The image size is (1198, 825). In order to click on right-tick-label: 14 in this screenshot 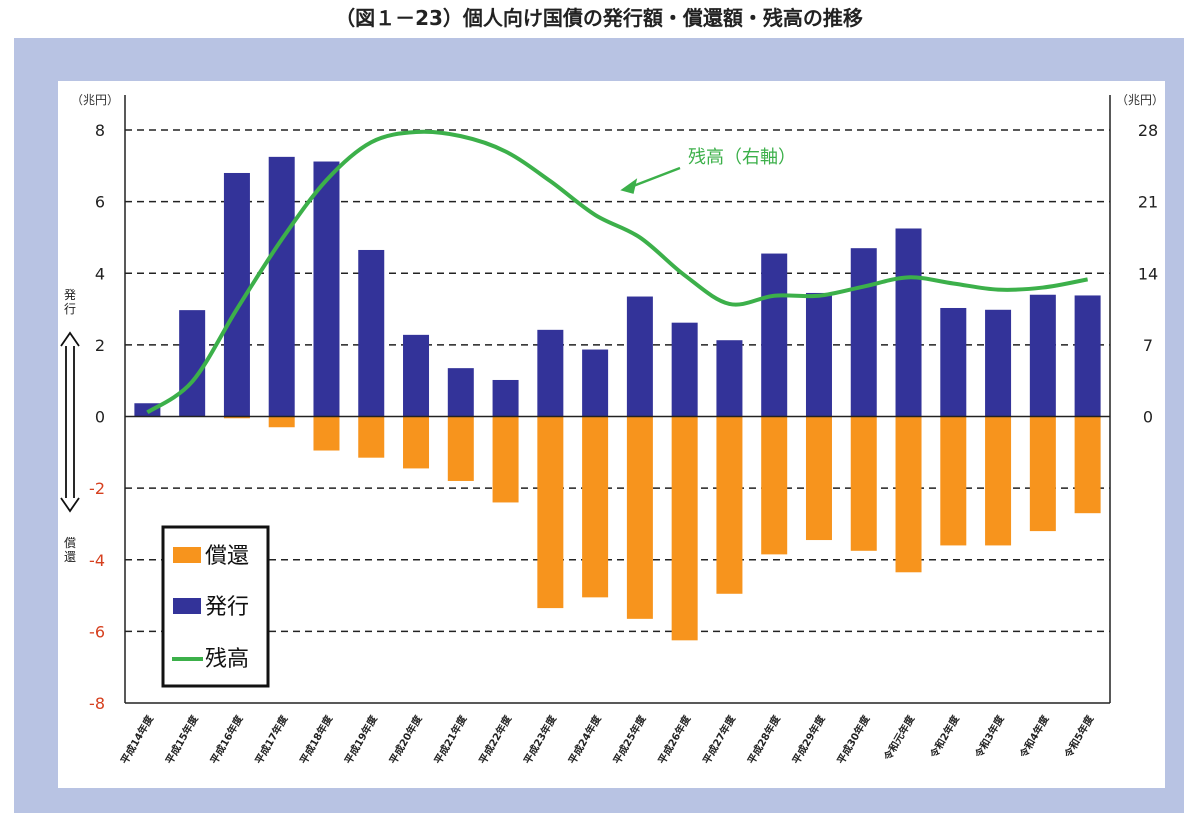, I will do `click(1148, 273)`.